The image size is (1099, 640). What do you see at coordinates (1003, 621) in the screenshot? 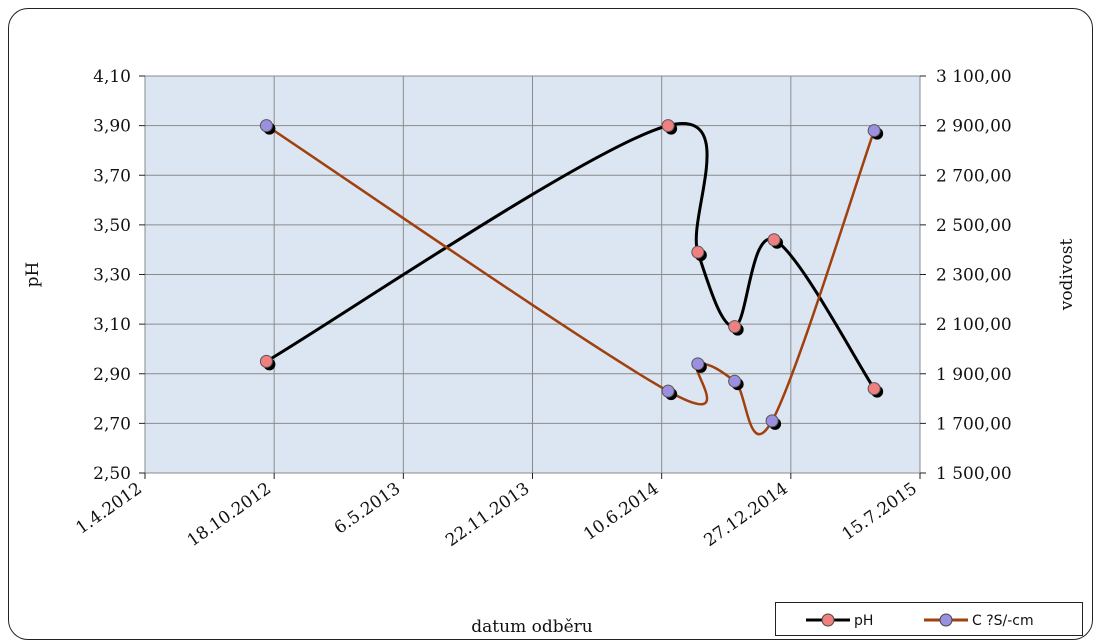
I see `legend-c-label: C ?S/-cm` at bounding box center [1003, 621].